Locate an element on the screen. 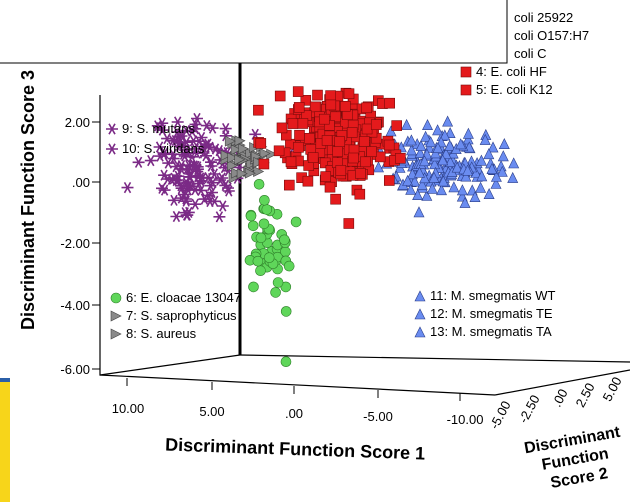  top-legend-box is located at coordinates (254, 32).